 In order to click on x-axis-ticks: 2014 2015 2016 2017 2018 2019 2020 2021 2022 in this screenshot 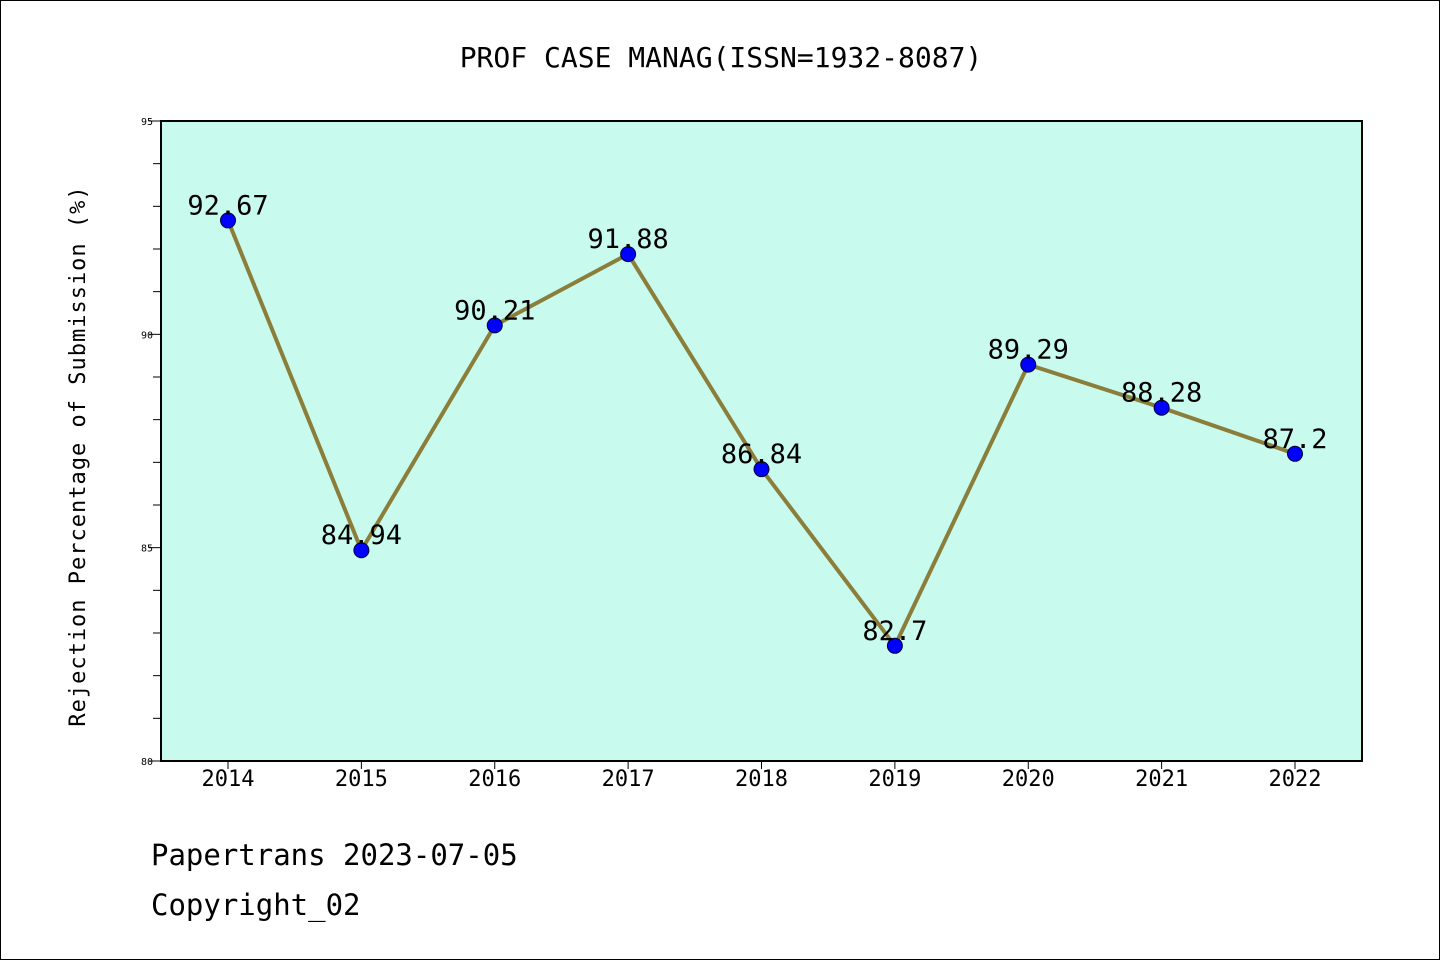, I will do `click(762, 776)`.